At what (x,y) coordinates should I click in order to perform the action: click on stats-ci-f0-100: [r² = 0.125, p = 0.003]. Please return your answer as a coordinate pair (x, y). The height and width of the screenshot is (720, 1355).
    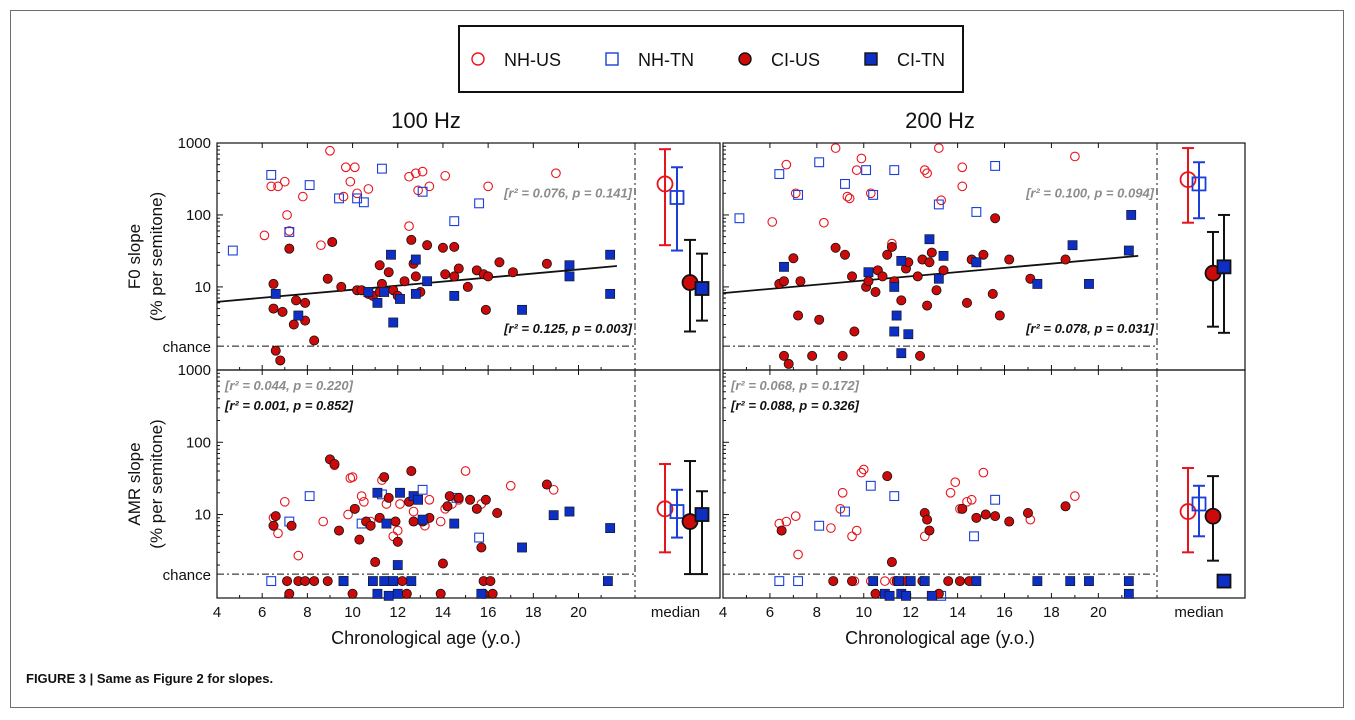
    Looking at the image, I should click on (568, 328).